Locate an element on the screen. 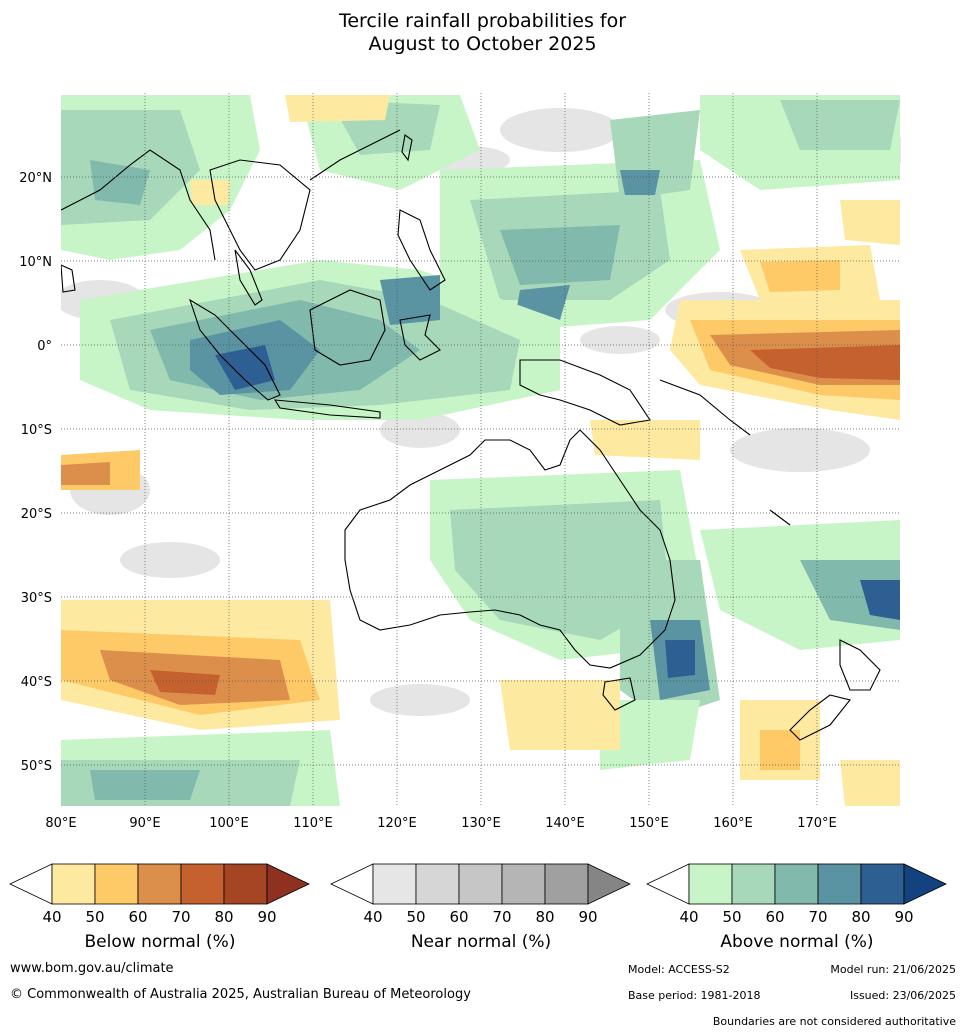 The image size is (965, 1035). model-run-date: Model run: 21/06/2025 is located at coordinates (893, 969).